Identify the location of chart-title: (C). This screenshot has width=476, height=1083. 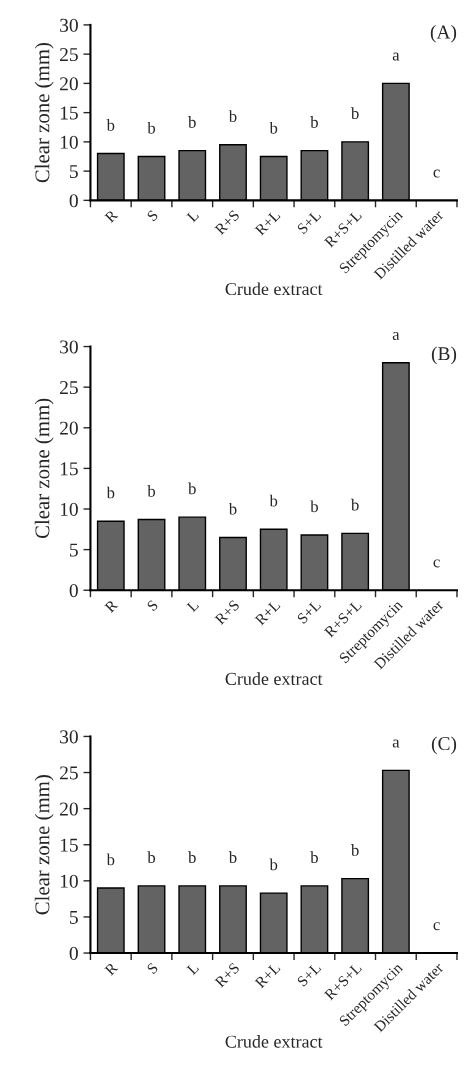
(444, 745).